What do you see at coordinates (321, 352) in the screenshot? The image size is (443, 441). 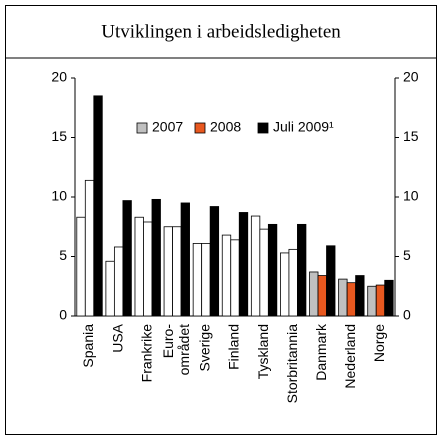 I see `x-tick-label: Danmark` at bounding box center [321, 352].